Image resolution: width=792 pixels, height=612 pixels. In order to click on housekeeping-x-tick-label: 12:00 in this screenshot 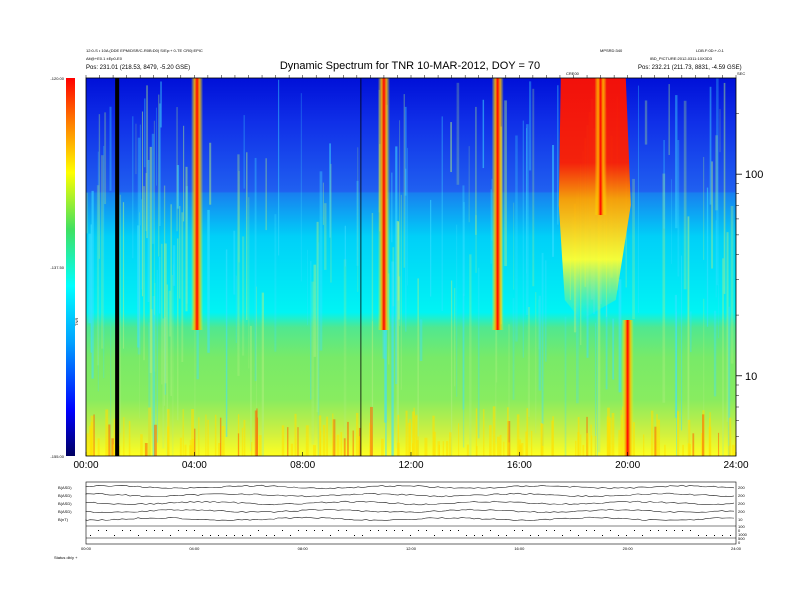, I will do `click(411, 548)`.